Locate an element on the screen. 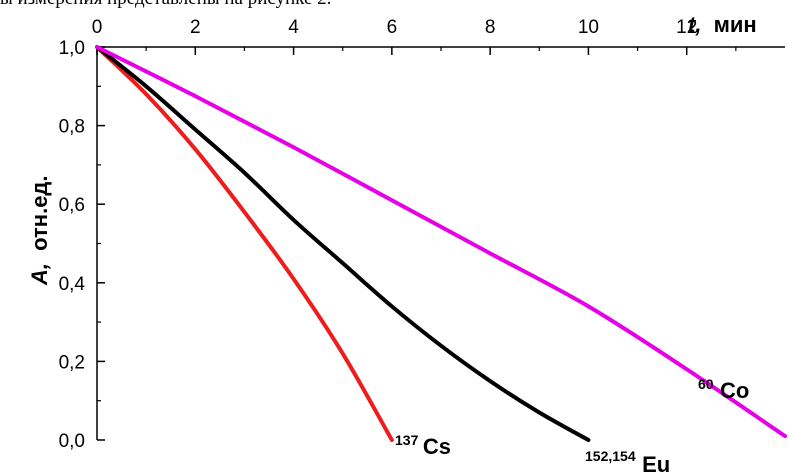 The image size is (789, 476). y-tick-label: 0,6 is located at coordinates (72, 205).